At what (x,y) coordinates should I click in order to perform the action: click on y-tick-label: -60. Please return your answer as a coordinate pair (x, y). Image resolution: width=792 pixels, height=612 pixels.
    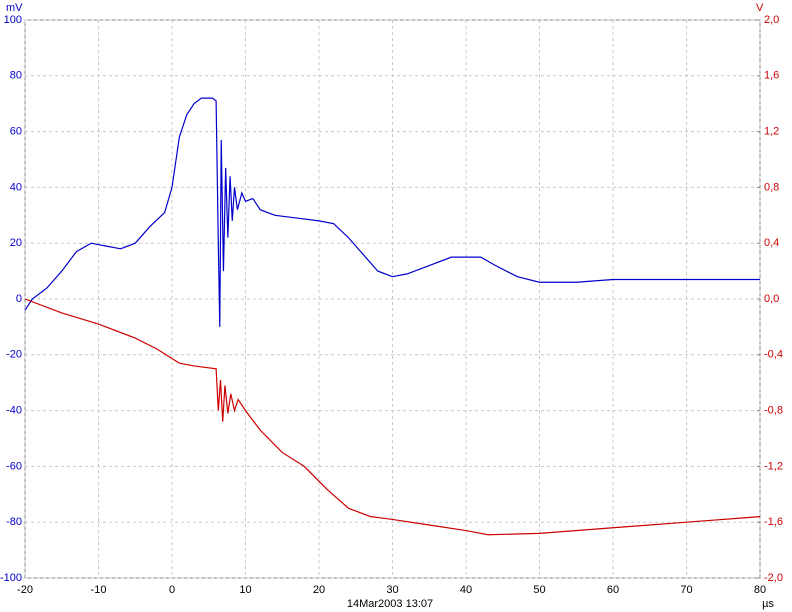
    Looking at the image, I should click on (14, 466).